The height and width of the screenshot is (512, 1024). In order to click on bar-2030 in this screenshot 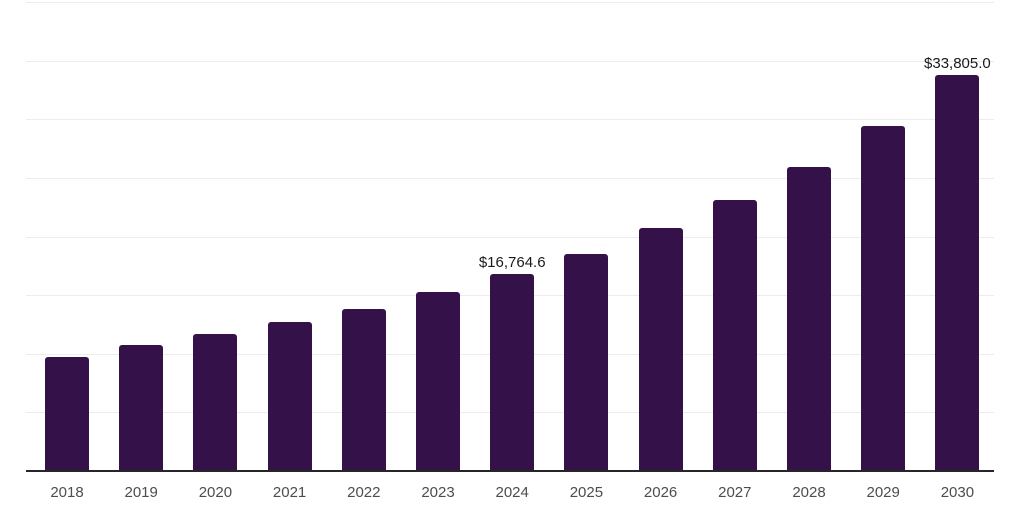, I will do `click(957, 272)`.